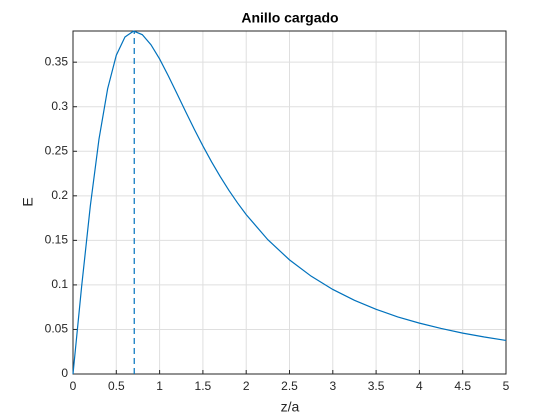  I want to click on x-tick-label: 1, so click(159, 386).